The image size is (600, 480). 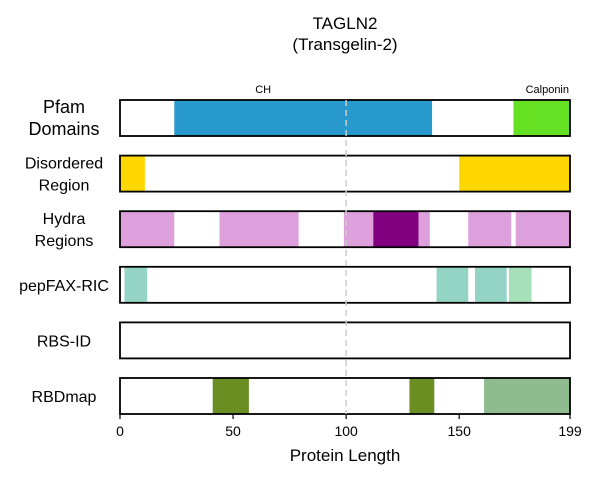 What do you see at coordinates (263, 90) in the screenshot?
I see `domain-label: CH` at bounding box center [263, 90].